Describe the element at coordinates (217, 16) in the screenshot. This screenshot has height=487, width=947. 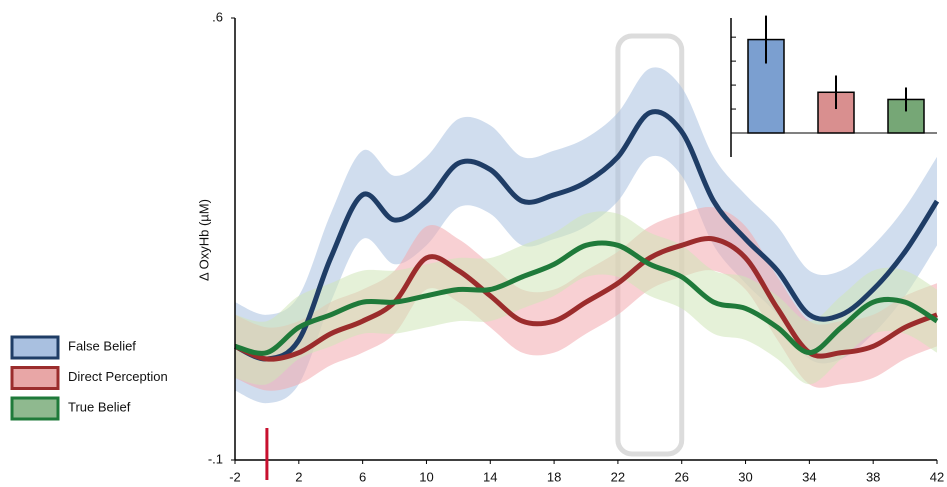
I see `y-tick-label: .6` at that location.